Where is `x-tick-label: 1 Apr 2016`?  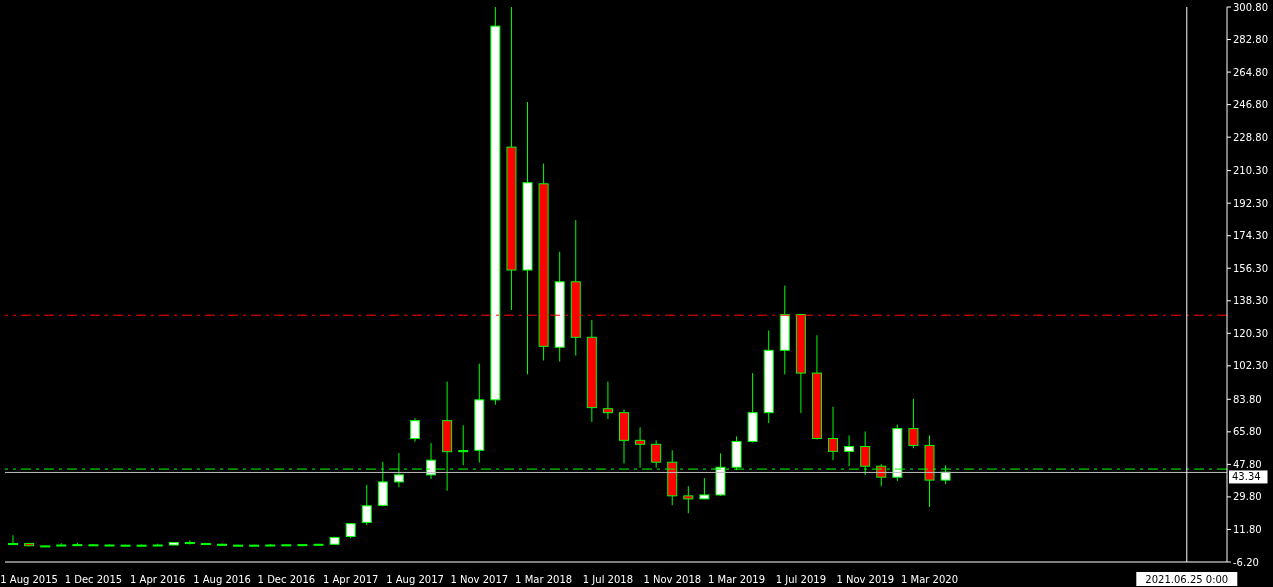
x-tick-label: 1 Apr 2016 is located at coordinates (158, 579).